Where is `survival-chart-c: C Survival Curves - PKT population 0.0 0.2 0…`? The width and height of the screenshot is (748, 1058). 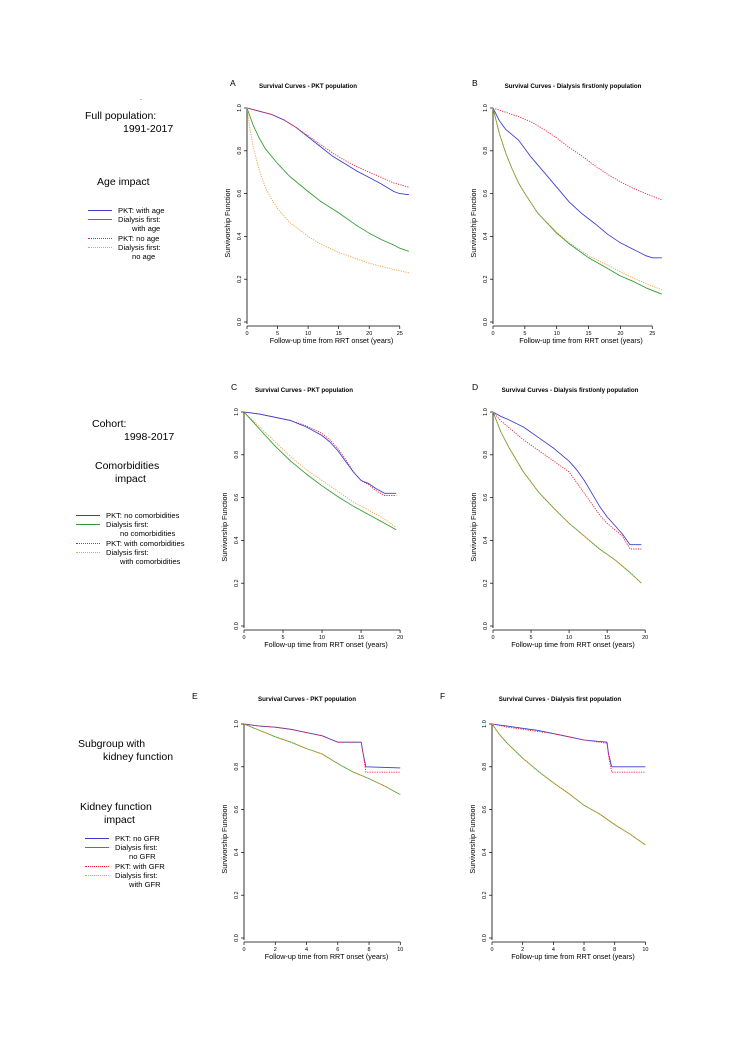 survival-chart-c: C Survival Curves - PKT population 0.0 0.2 0… is located at coordinates (311, 515).